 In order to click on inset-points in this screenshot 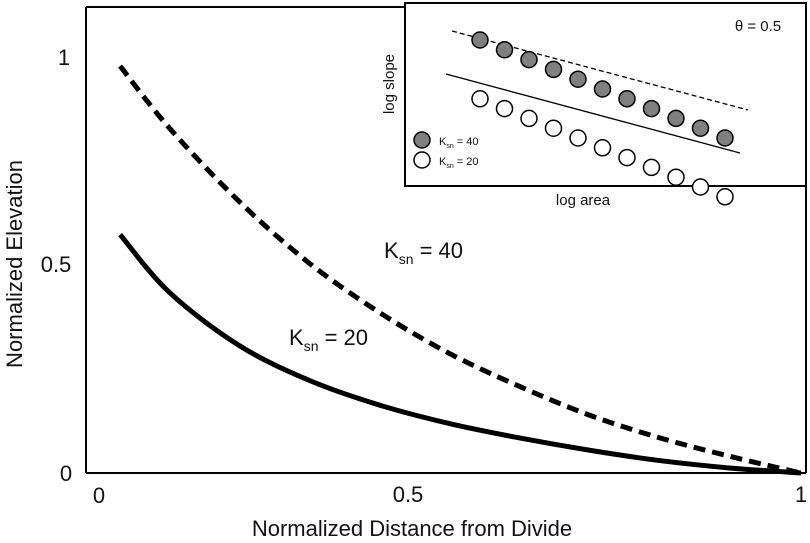, I will do `click(602, 118)`.